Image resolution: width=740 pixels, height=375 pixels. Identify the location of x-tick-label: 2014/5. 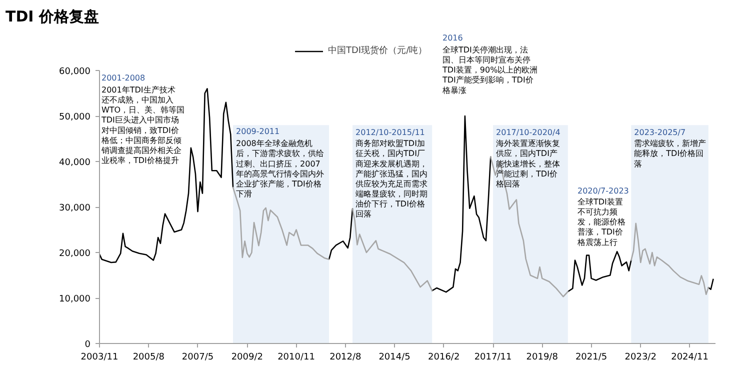
(394, 357).